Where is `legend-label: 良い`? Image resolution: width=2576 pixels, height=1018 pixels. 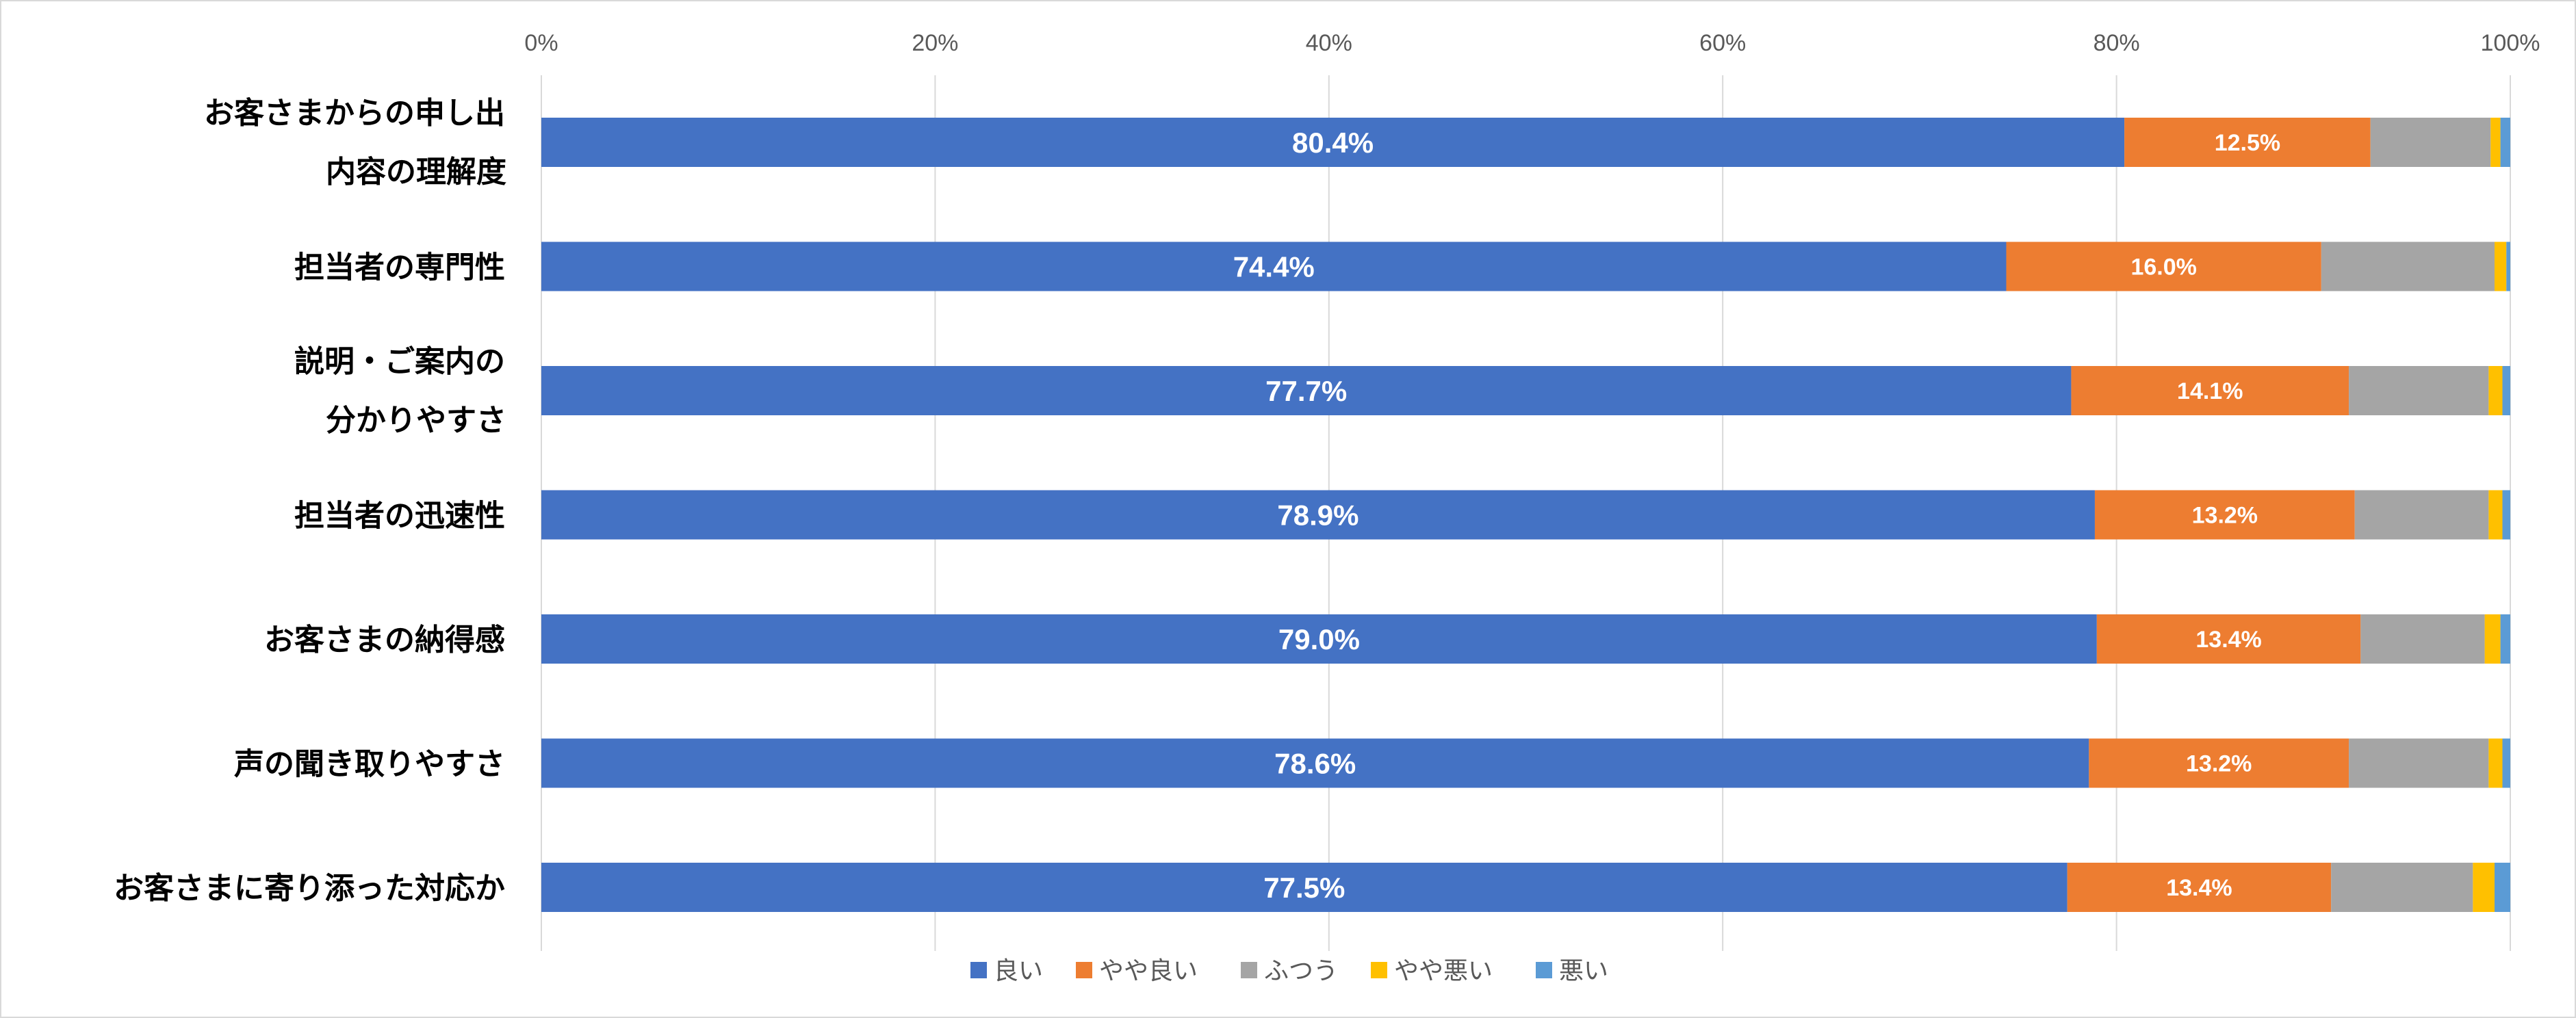
legend-label: 良い is located at coordinates (1018, 971).